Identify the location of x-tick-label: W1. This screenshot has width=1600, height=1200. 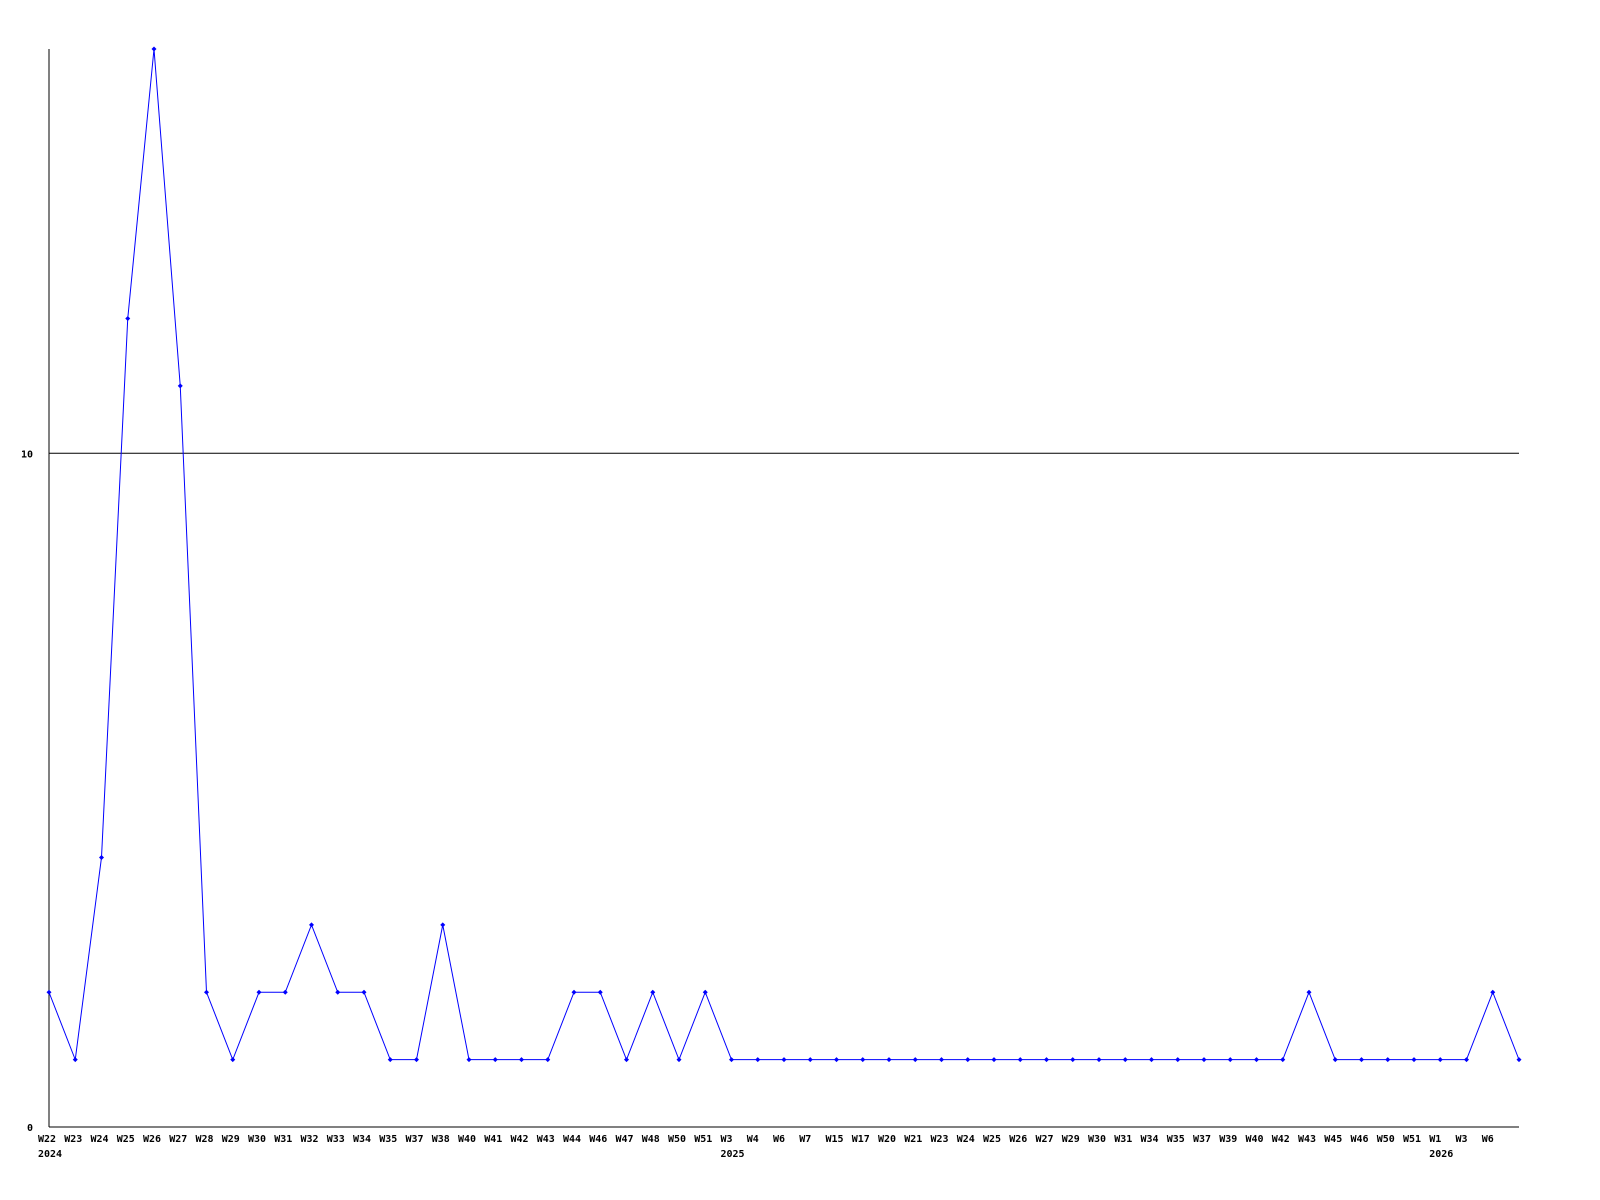
(1435, 1139).